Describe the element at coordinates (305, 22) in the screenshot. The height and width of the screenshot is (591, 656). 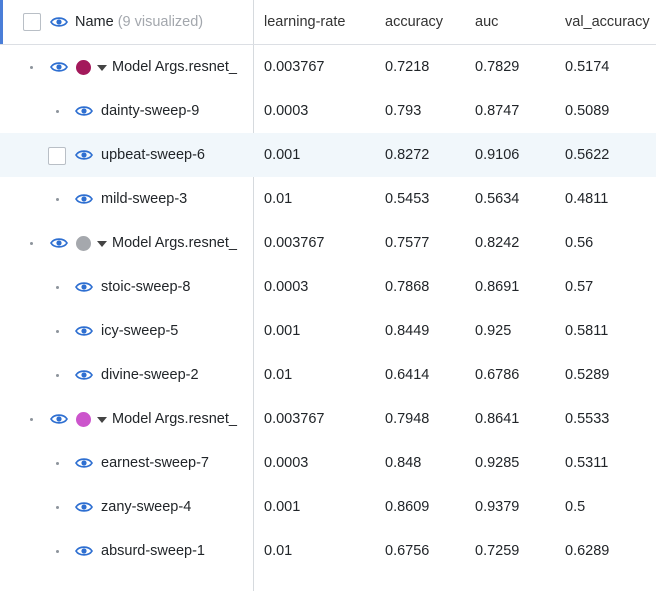
I see `learning-rate-column-header: learning-rate` at that location.